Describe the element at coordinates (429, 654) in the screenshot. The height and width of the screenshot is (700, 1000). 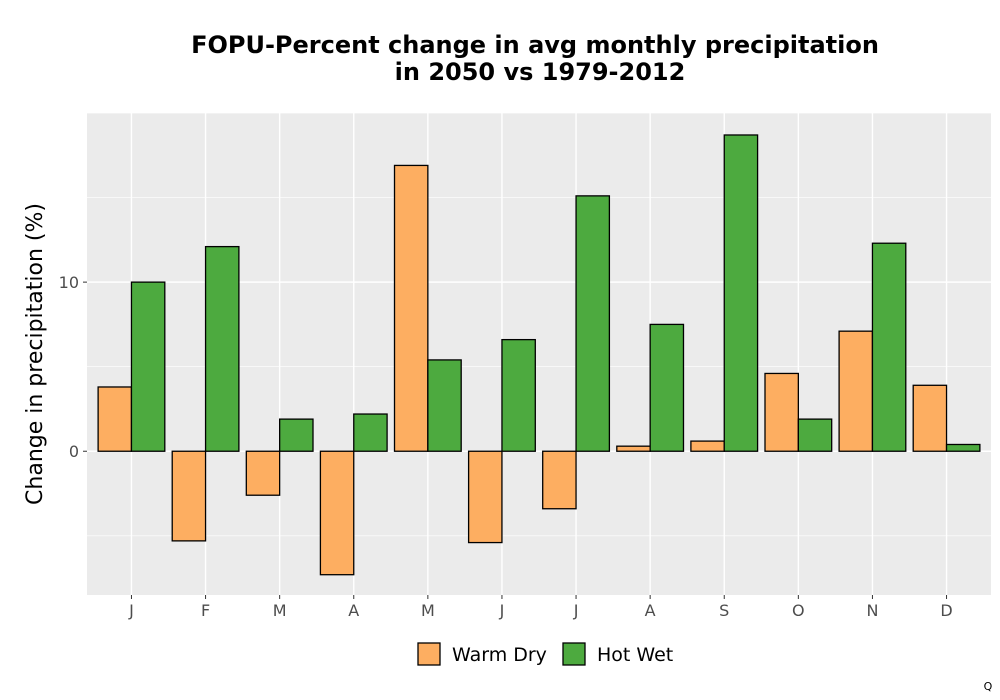
I see `legend-key-warm-dry` at that location.